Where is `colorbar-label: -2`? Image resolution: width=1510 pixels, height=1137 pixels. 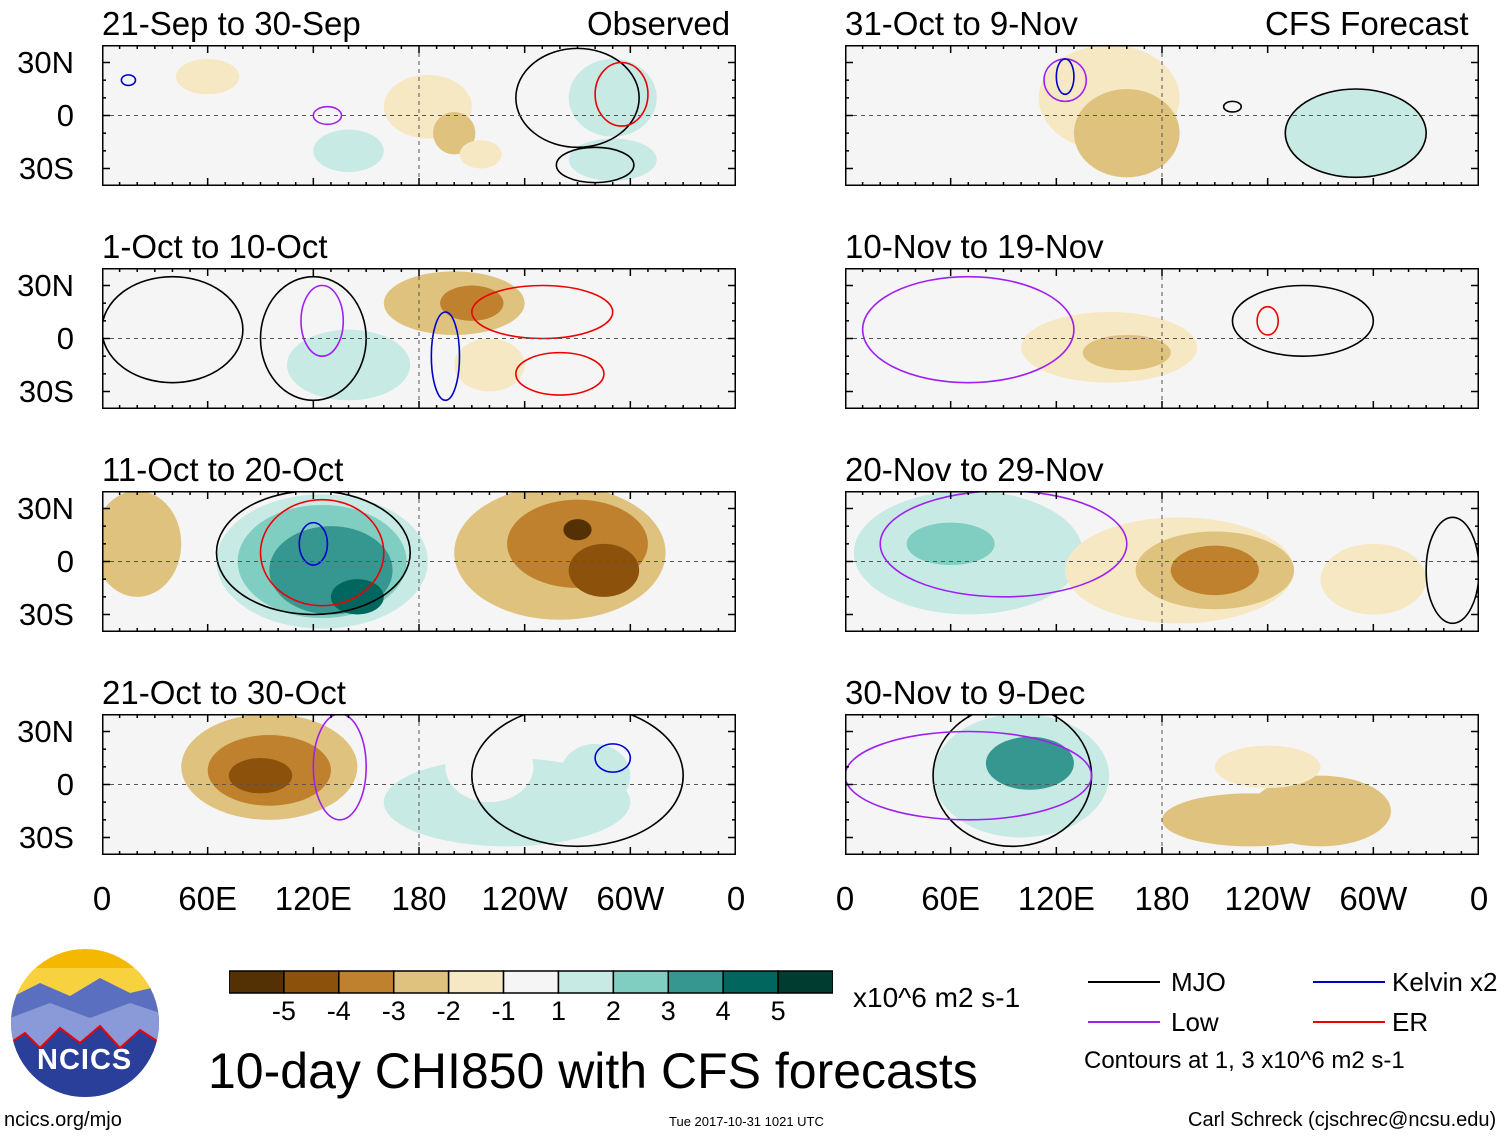
colorbar-label: -2 is located at coordinates (448, 1011).